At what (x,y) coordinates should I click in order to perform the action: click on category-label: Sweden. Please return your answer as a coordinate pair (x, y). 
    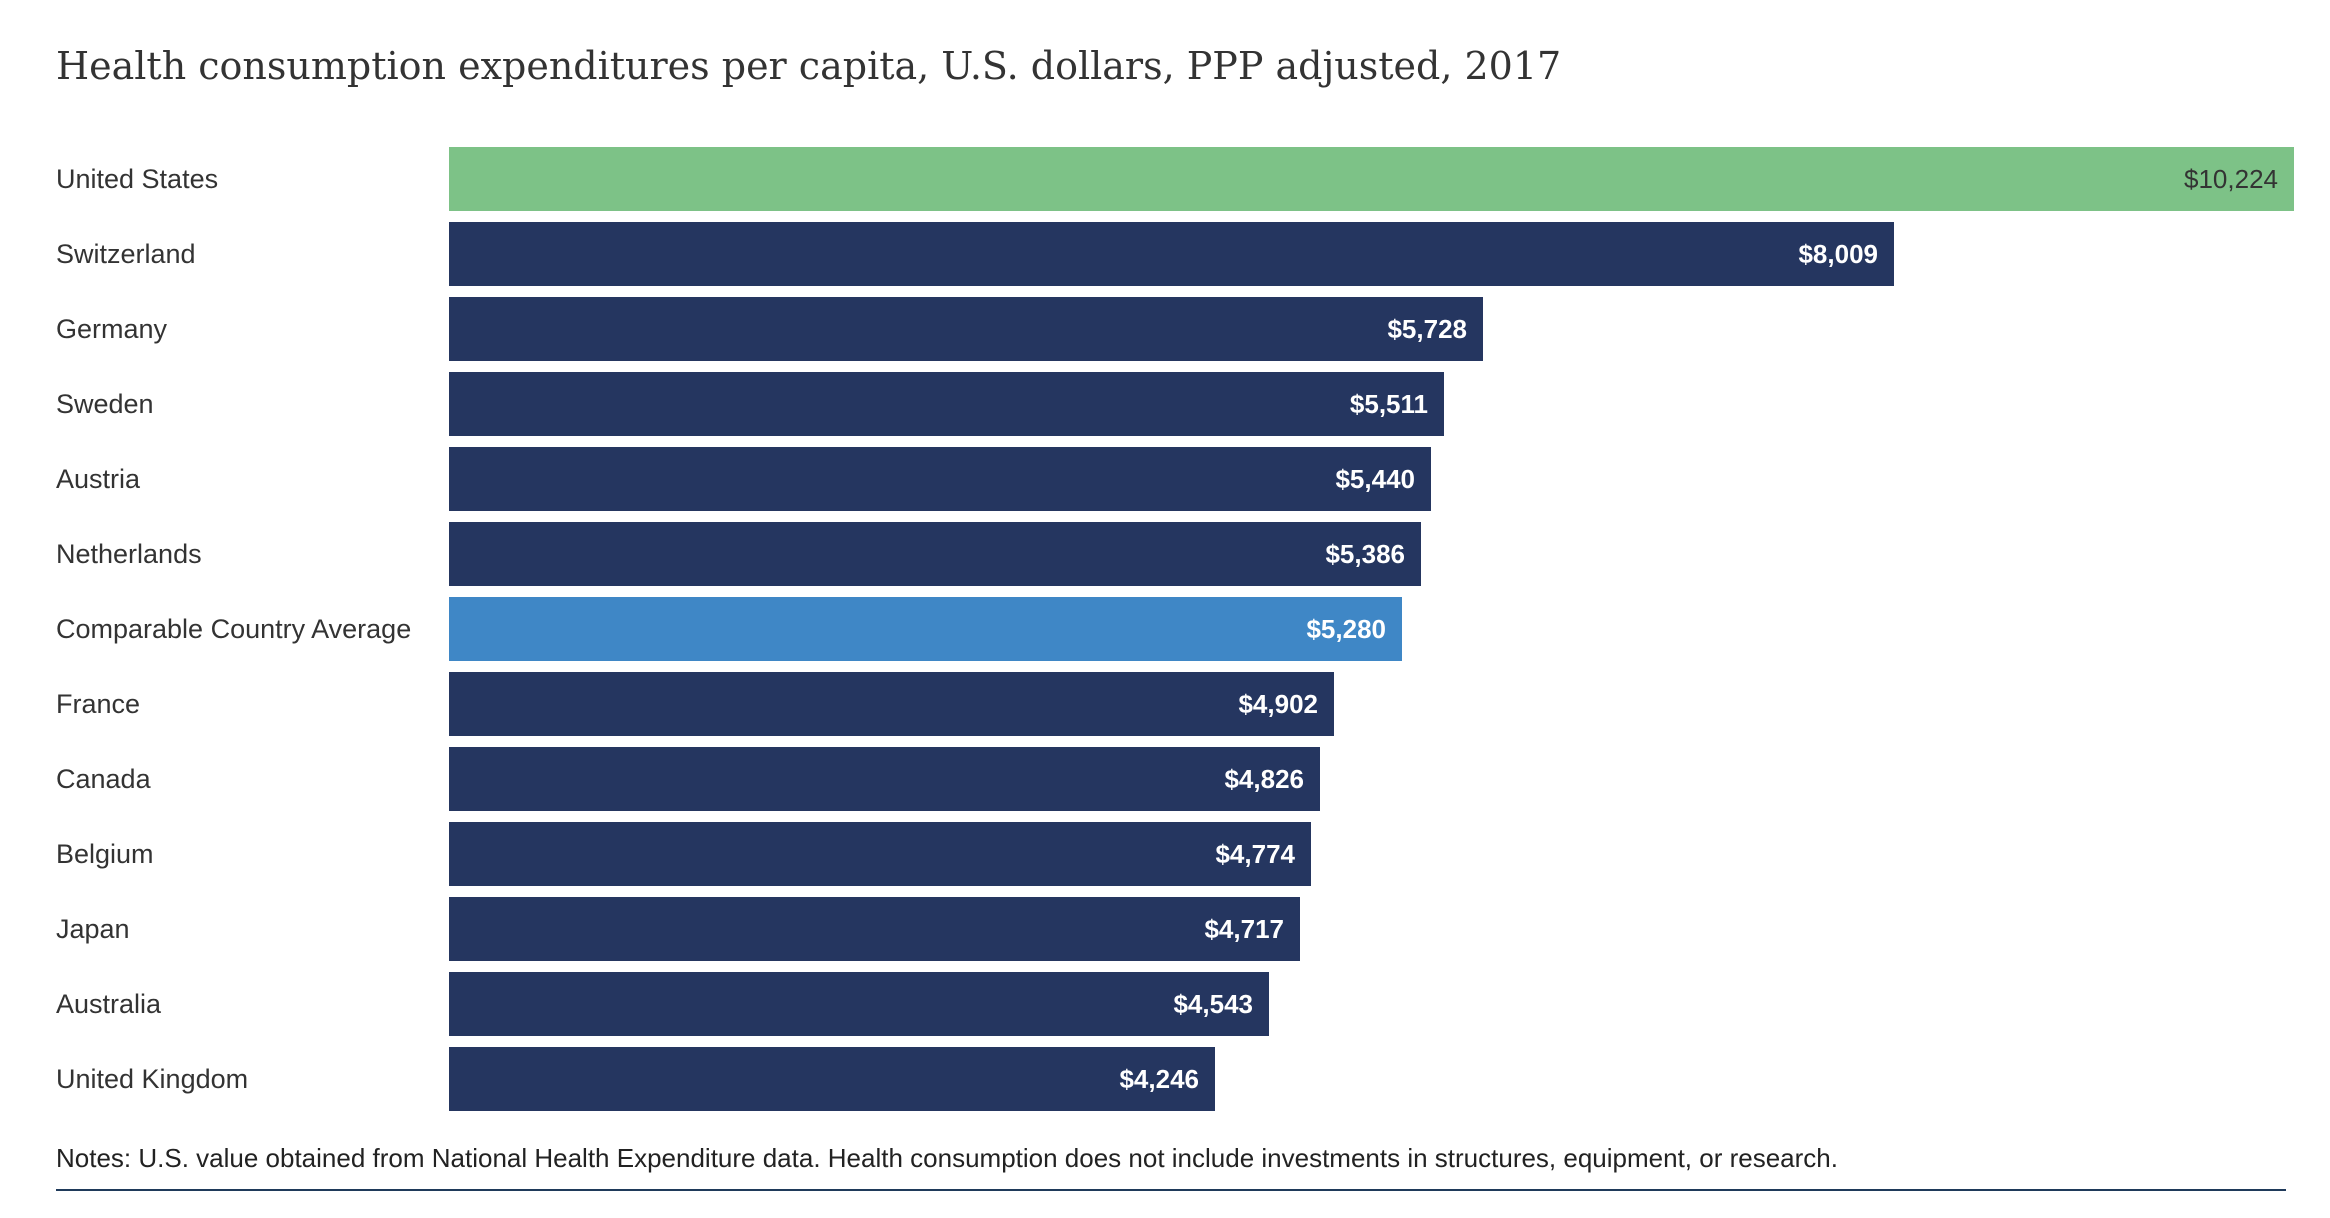
    Looking at the image, I should click on (105, 404).